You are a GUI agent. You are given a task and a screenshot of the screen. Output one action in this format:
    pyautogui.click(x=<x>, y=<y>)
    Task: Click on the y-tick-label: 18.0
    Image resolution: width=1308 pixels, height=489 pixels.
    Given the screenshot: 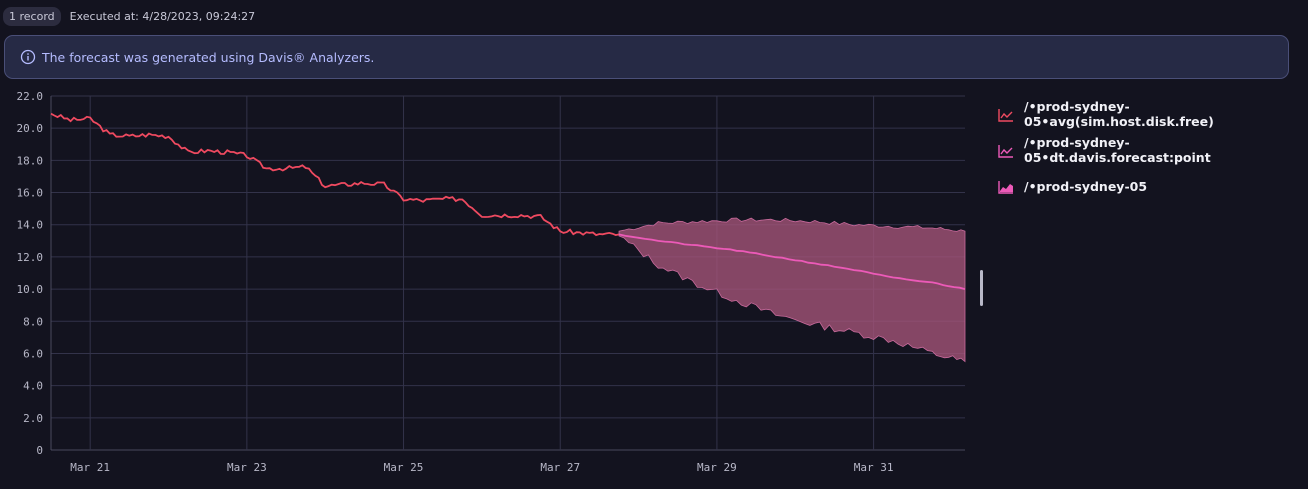 What is the action you would take?
    pyautogui.click(x=30, y=160)
    